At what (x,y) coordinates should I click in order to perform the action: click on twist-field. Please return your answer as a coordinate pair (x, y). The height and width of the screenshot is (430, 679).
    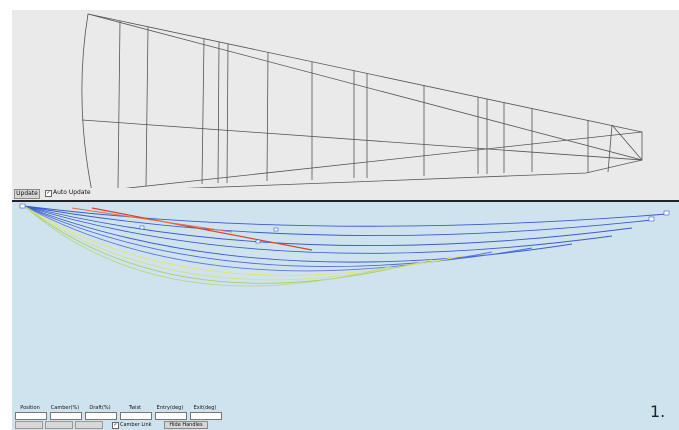
    Looking at the image, I should click on (136, 416).